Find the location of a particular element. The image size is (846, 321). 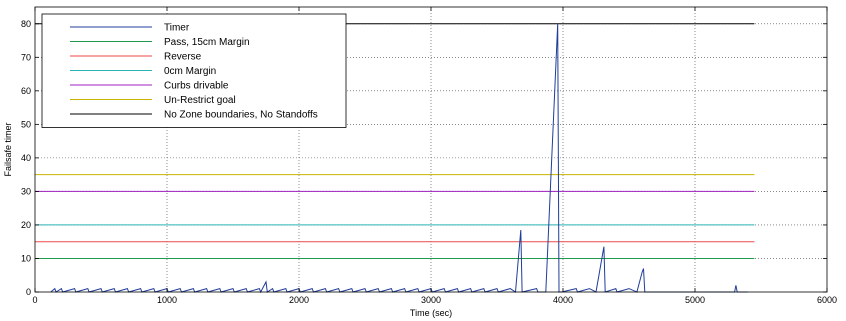

y-tick-label: 0 is located at coordinates (28, 292).